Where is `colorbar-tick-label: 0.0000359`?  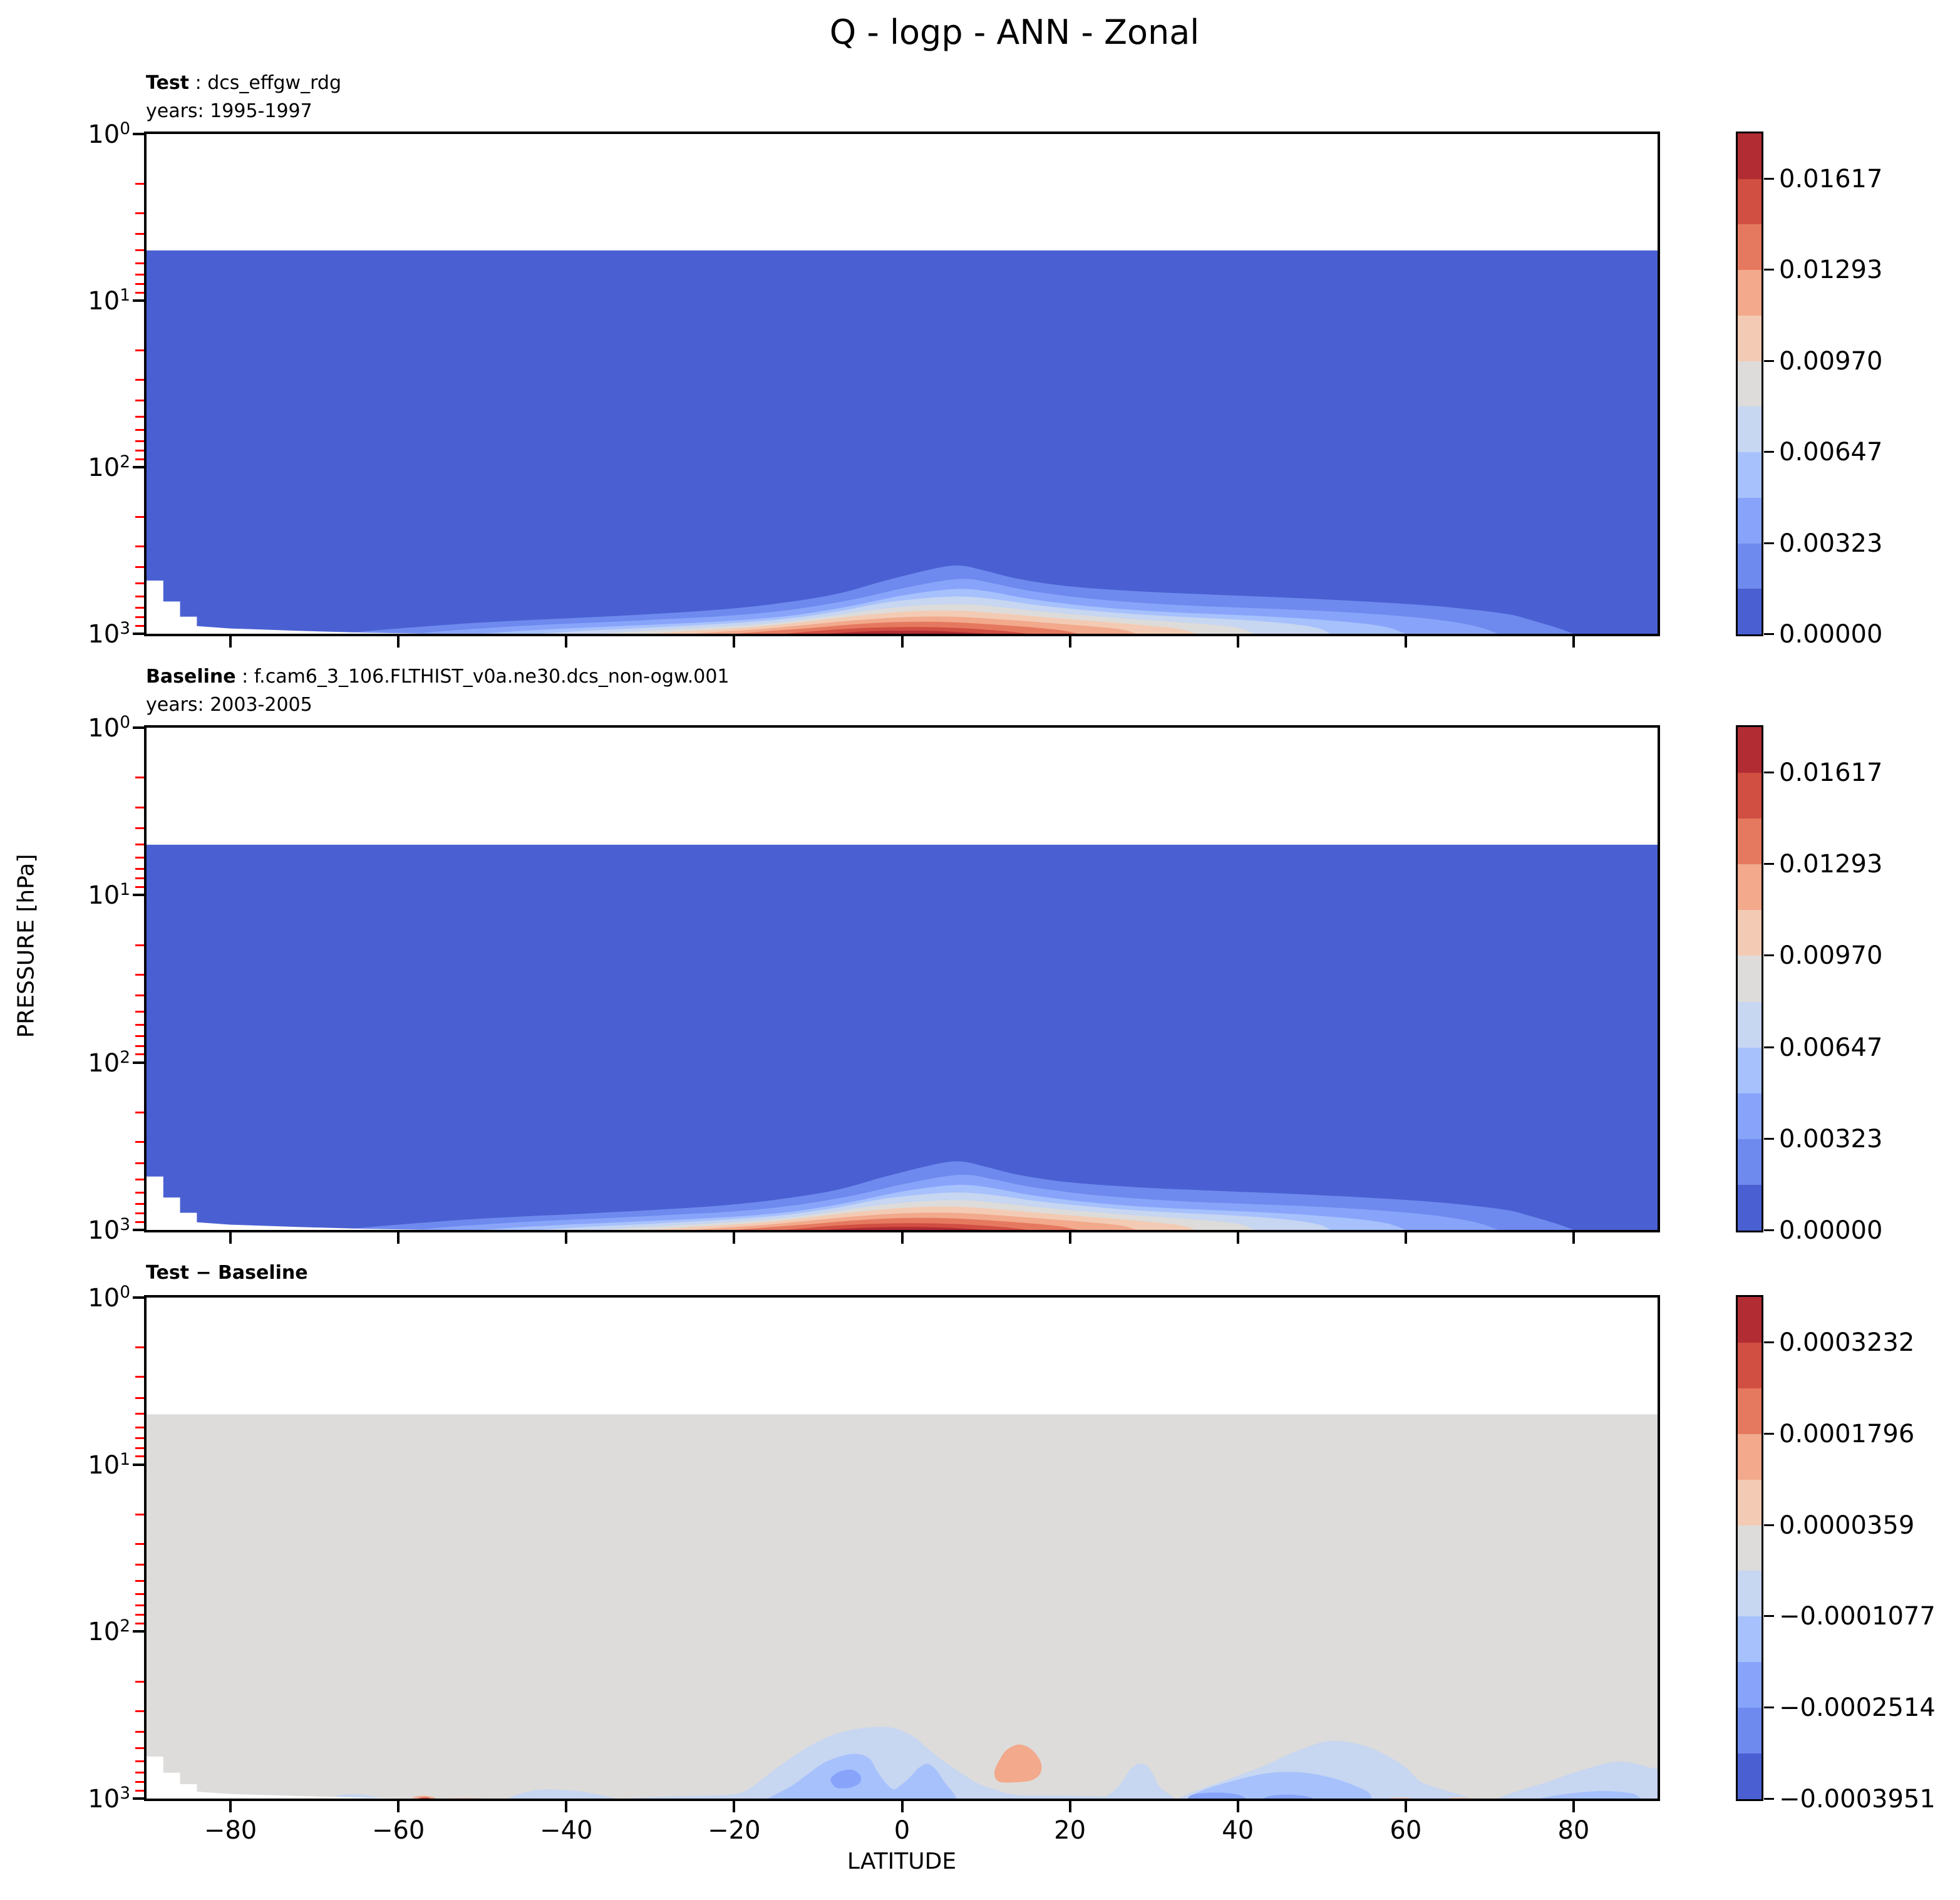 colorbar-tick-label: 0.0000359 is located at coordinates (1847, 1525).